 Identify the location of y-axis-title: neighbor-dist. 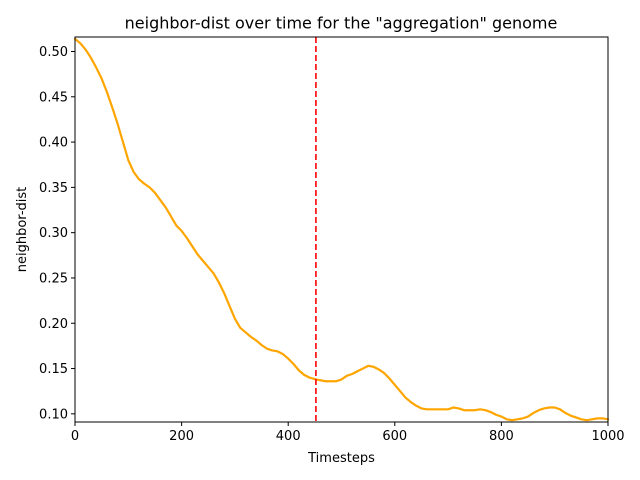
(22, 229).